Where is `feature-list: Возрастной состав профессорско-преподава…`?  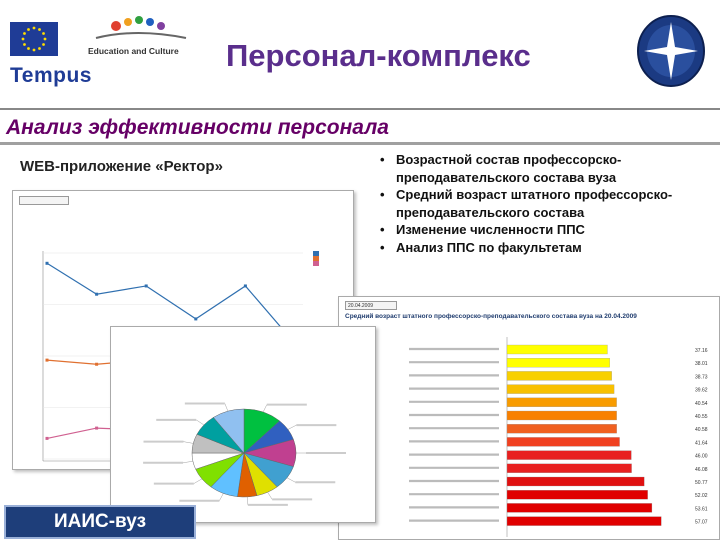
feature-list: Возрастной состав профессорско-преподава… is located at coordinates (545, 204).